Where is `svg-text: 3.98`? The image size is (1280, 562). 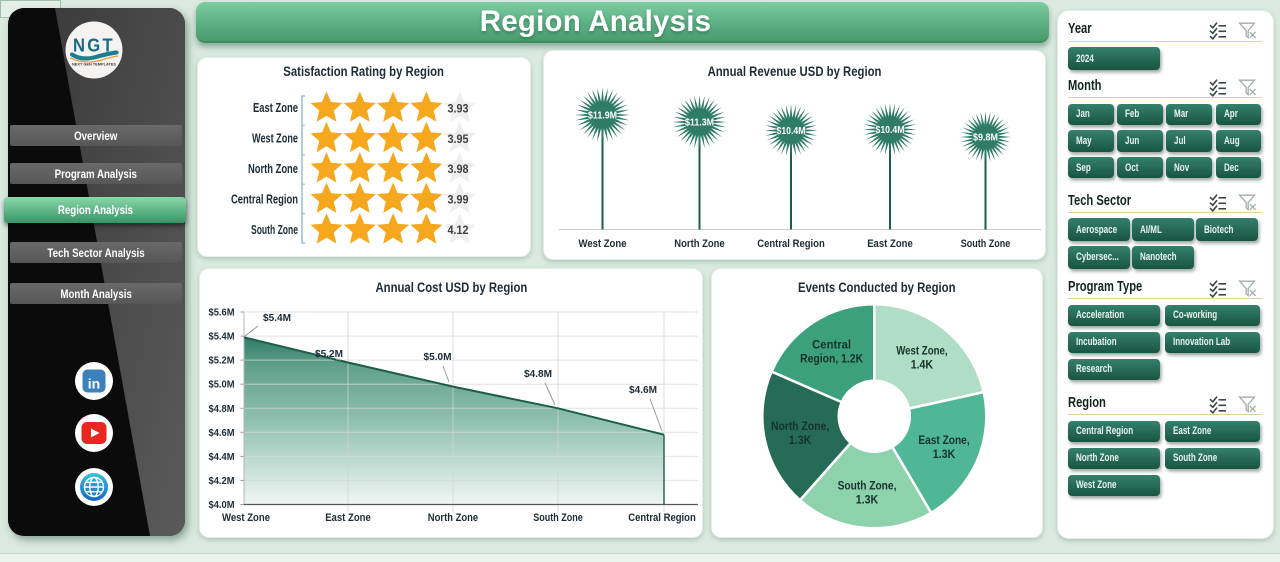
svg-text: 3.98 is located at coordinates (458, 169).